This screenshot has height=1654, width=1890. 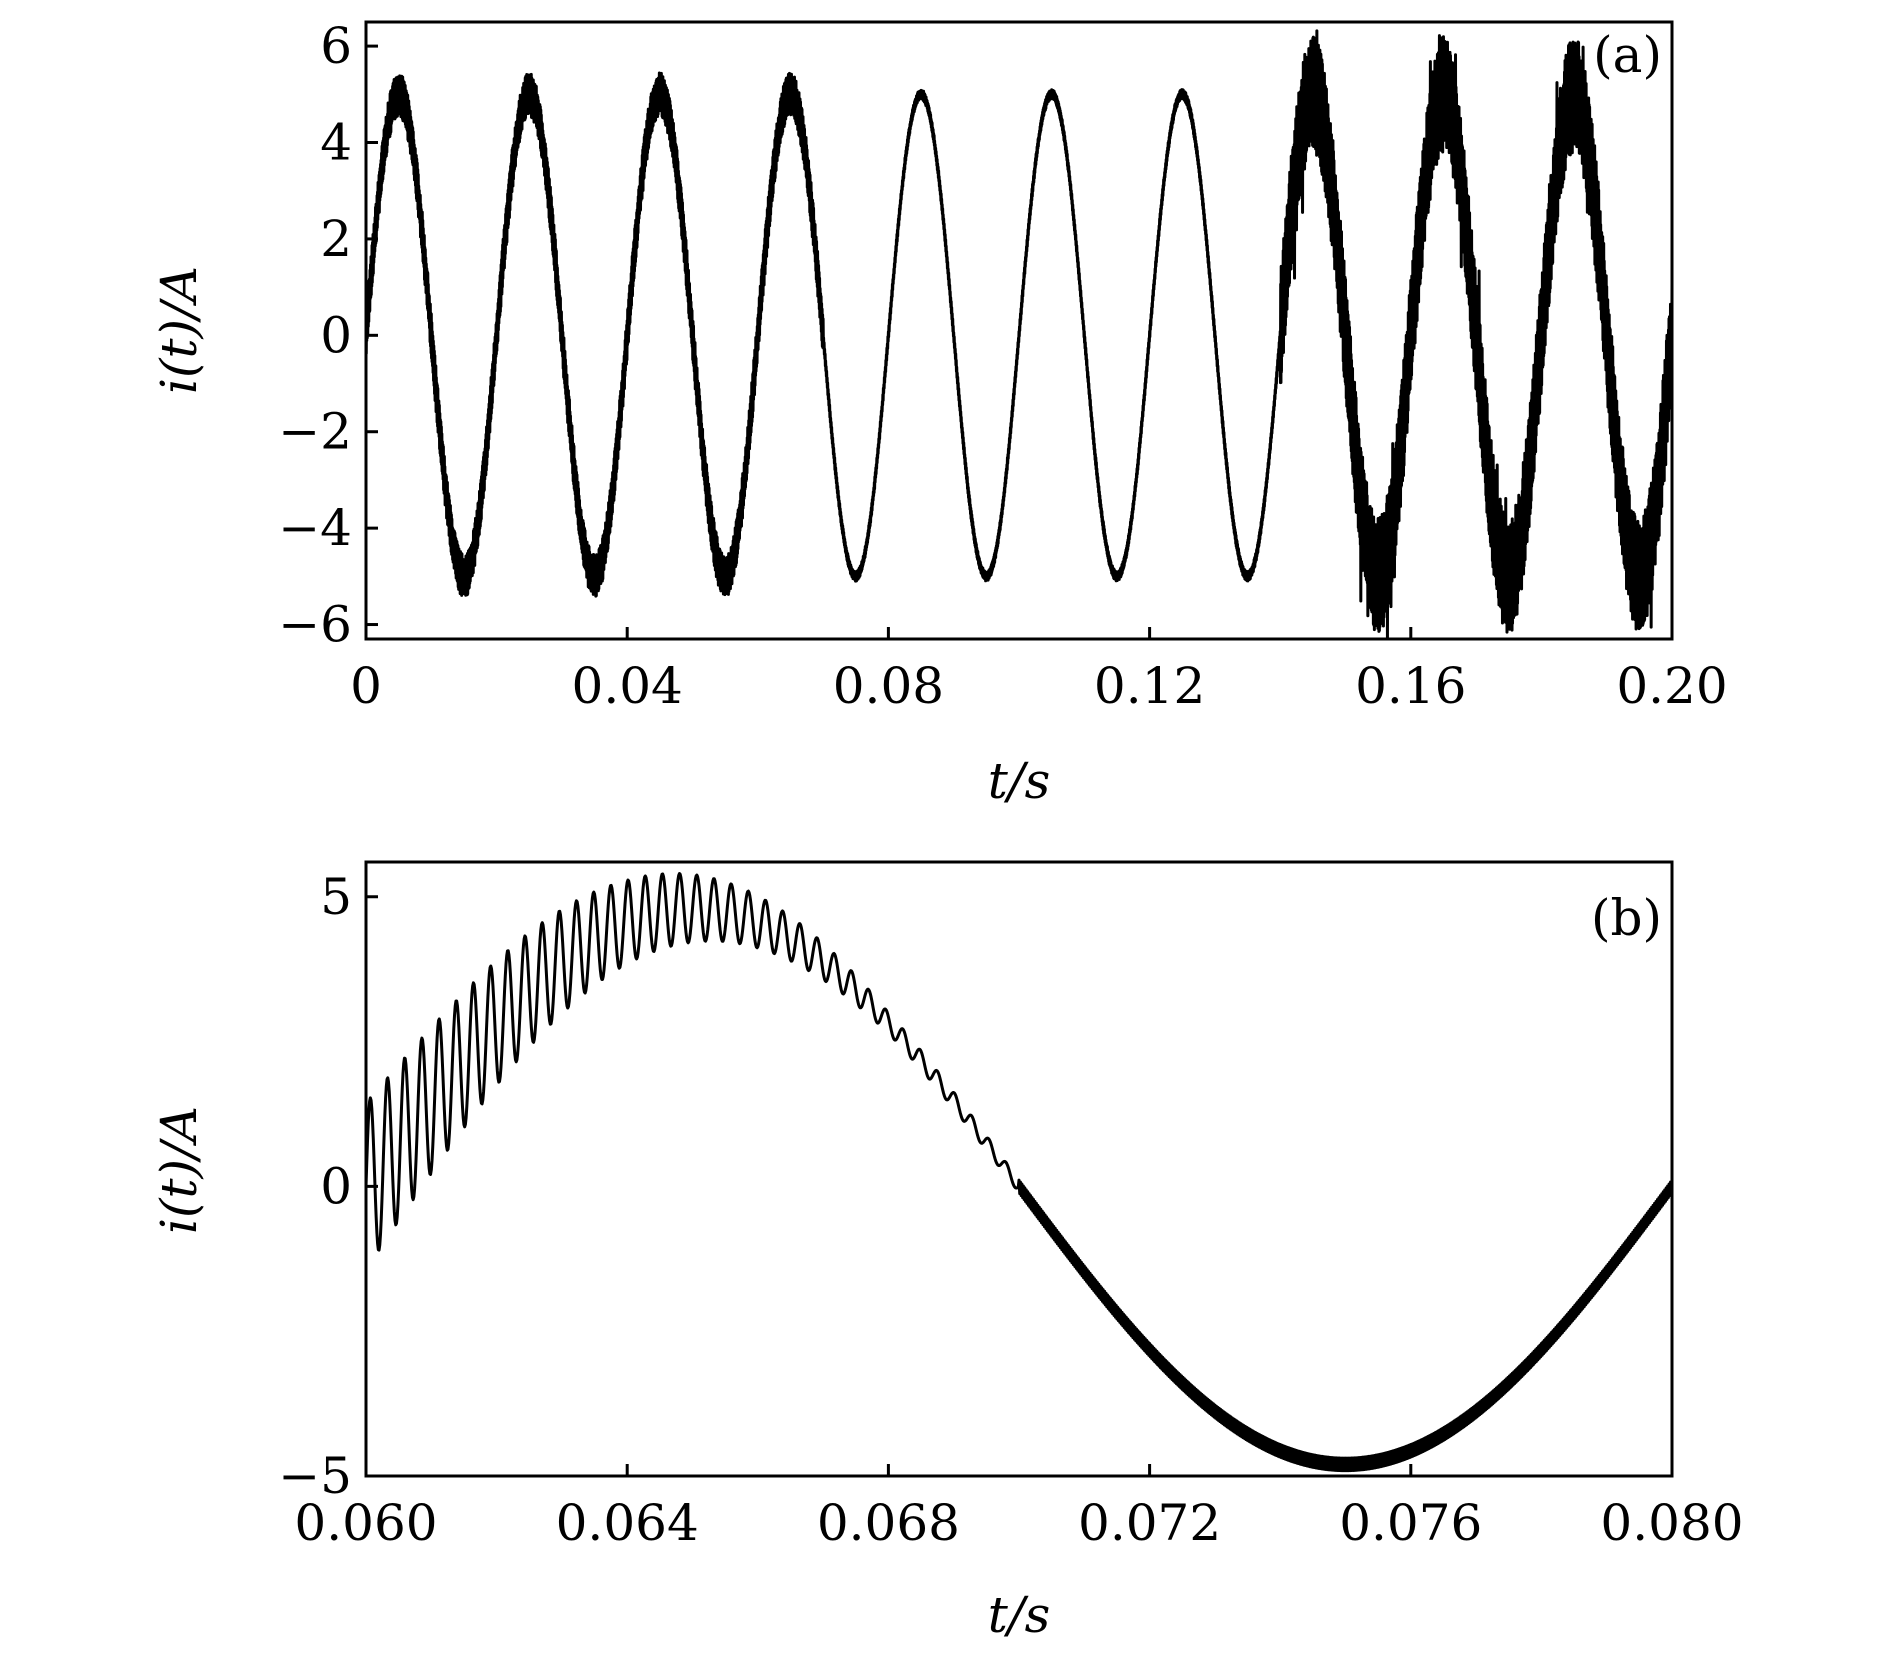 What do you see at coordinates (336, 143) in the screenshot?
I see `y-tick-label-a-5: 4` at bounding box center [336, 143].